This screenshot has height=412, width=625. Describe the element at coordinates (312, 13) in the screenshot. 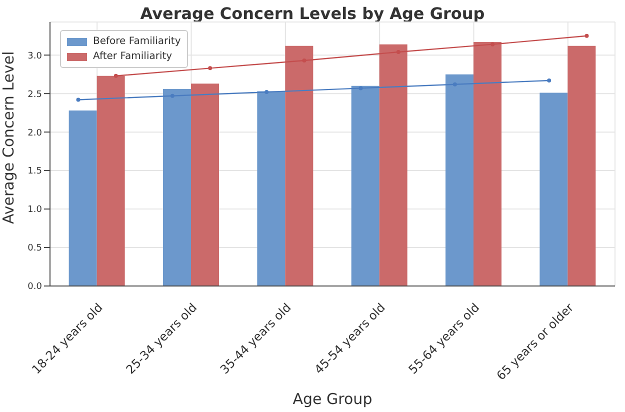

I see `chart-title: Average Concern Levels by Age Group` at that location.